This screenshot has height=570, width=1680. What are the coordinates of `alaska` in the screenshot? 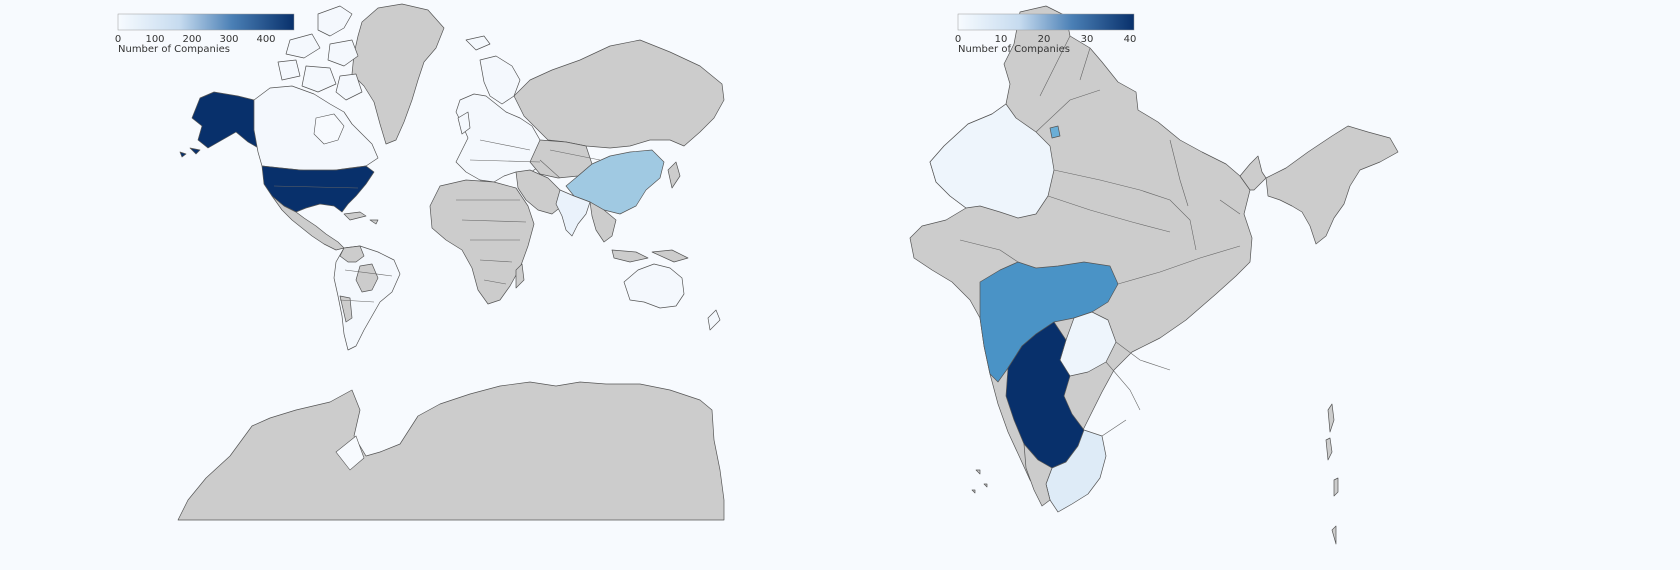 It's located at (227, 121).